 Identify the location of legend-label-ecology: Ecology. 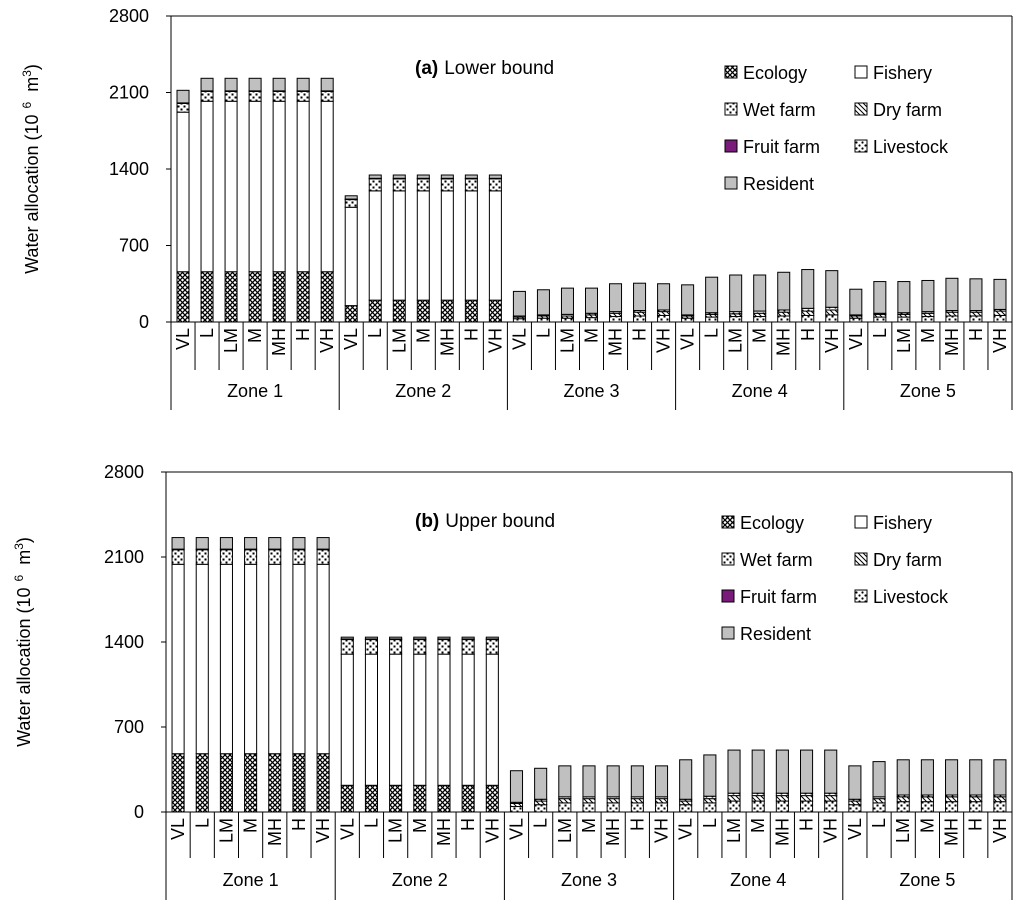
(772, 523).